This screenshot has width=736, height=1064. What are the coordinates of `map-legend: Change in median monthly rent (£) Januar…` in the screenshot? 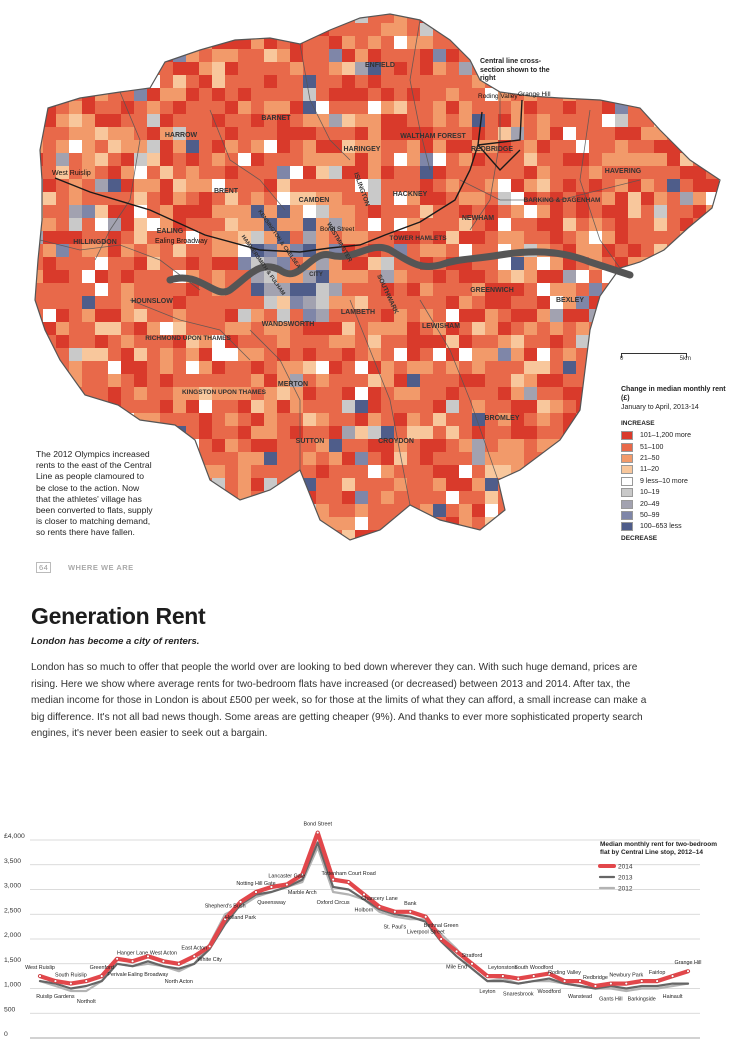 It's located at (676, 465).